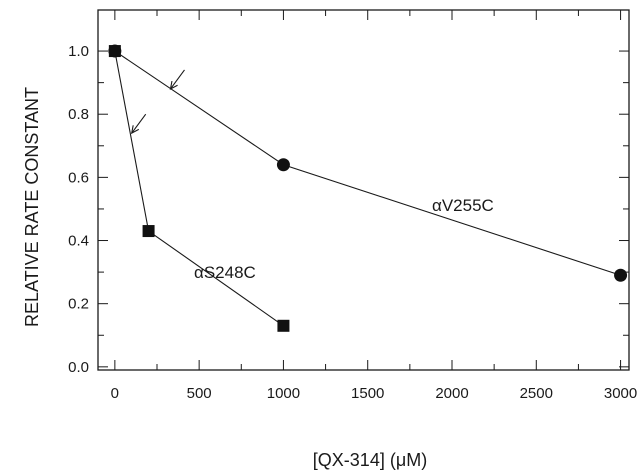 The image size is (642, 476). What do you see at coordinates (78, 177) in the screenshot?
I see `y-tick-label: 0.6` at bounding box center [78, 177].